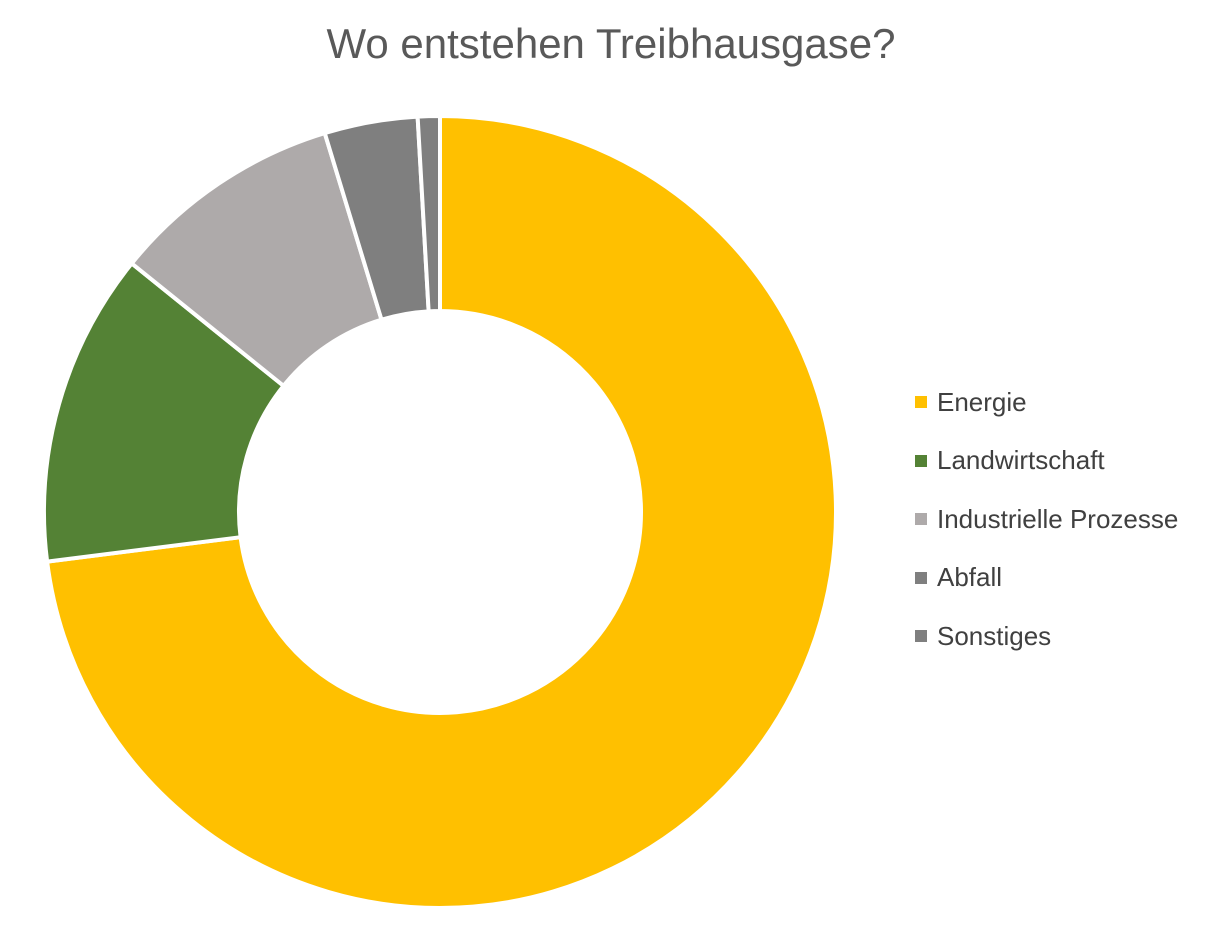 The width and height of the screenshot is (1222, 925). Describe the element at coordinates (994, 635) in the screenshot. I see `legend-label: Sonstiges` at that location.